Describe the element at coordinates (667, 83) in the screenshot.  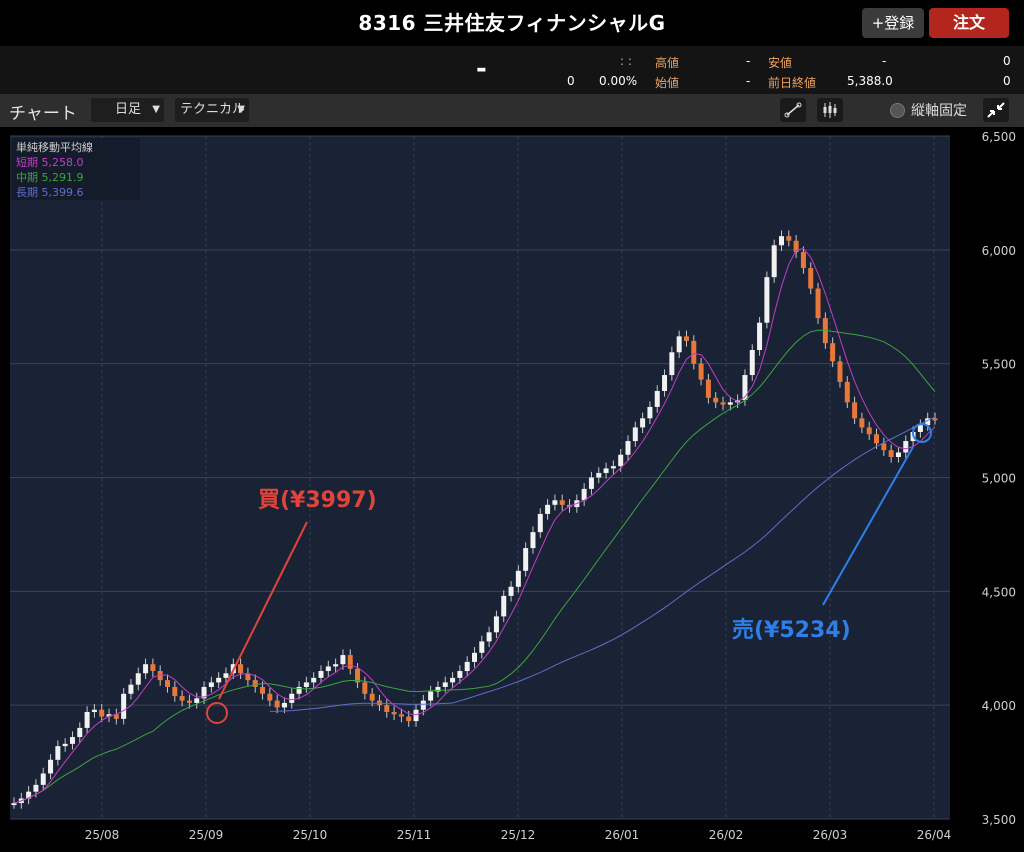
I see `open-label: 始値` at that location.